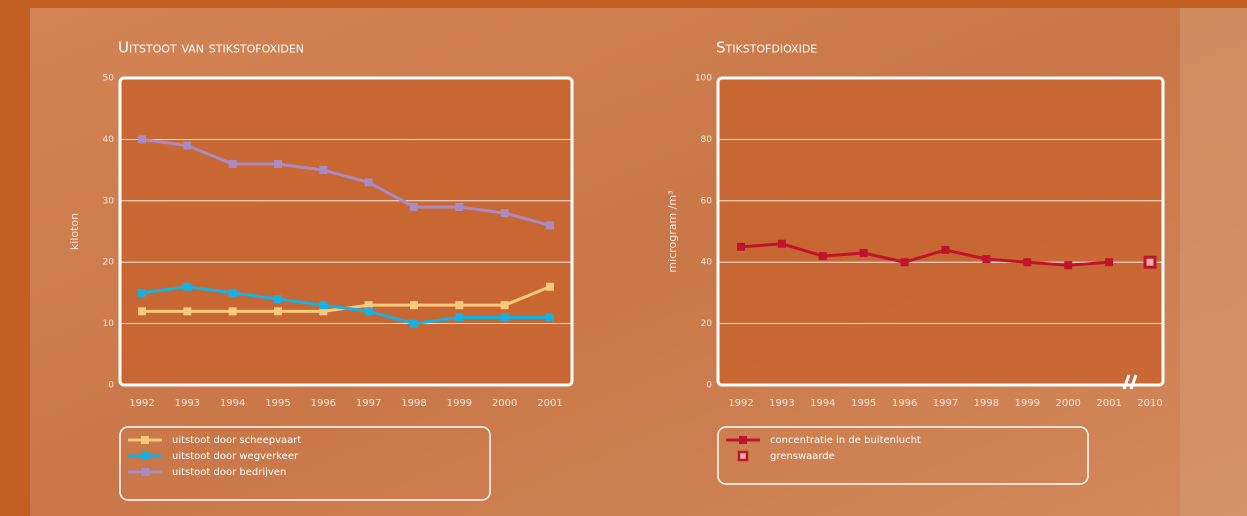  I want to click on y-axis-label: kiloton, so click(74, 231).